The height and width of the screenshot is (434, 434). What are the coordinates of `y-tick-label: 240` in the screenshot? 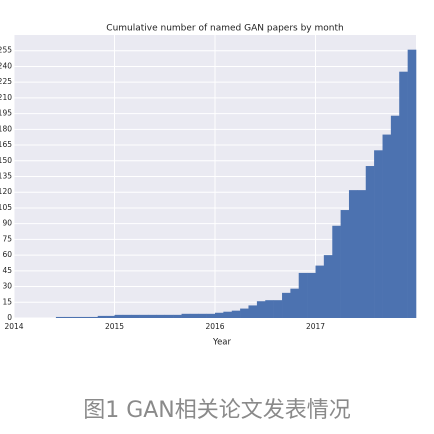 It's located at (6, 65).